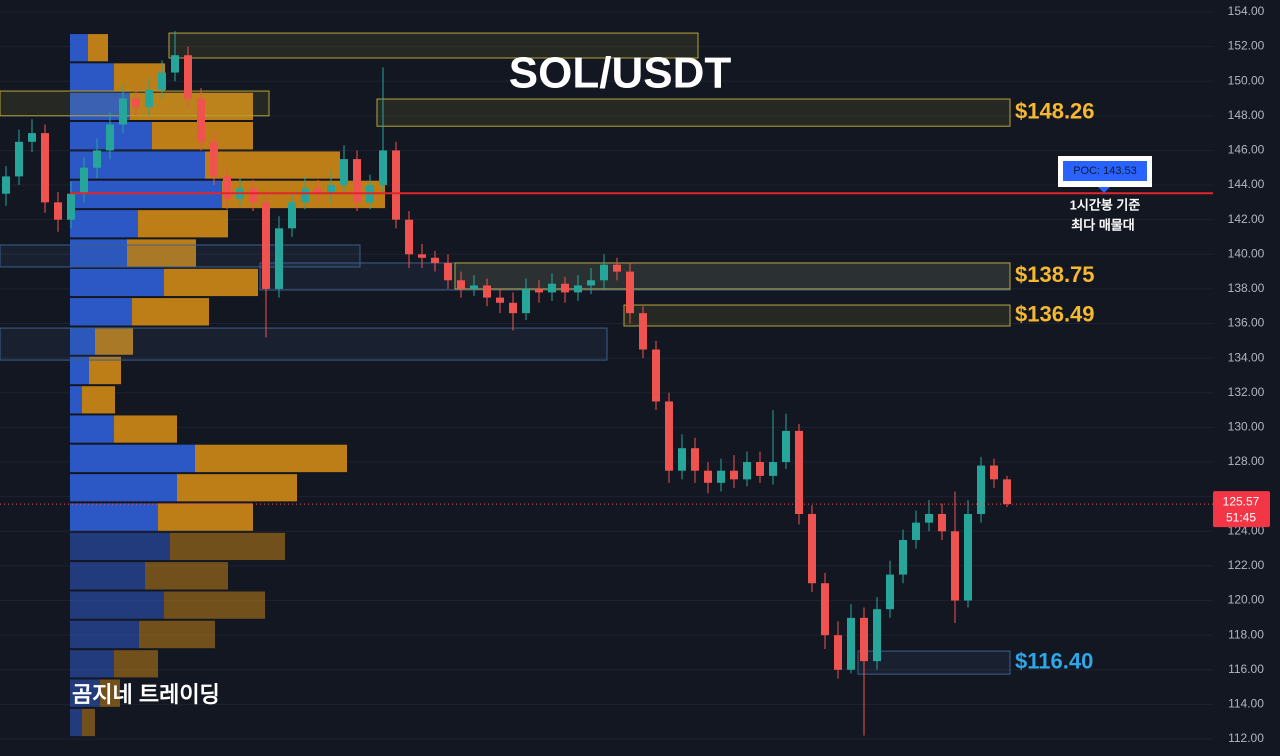  Describe the element at coordinates (1246, 219) in the screenshot. I see `y-tick-label: 142.00` at that location.